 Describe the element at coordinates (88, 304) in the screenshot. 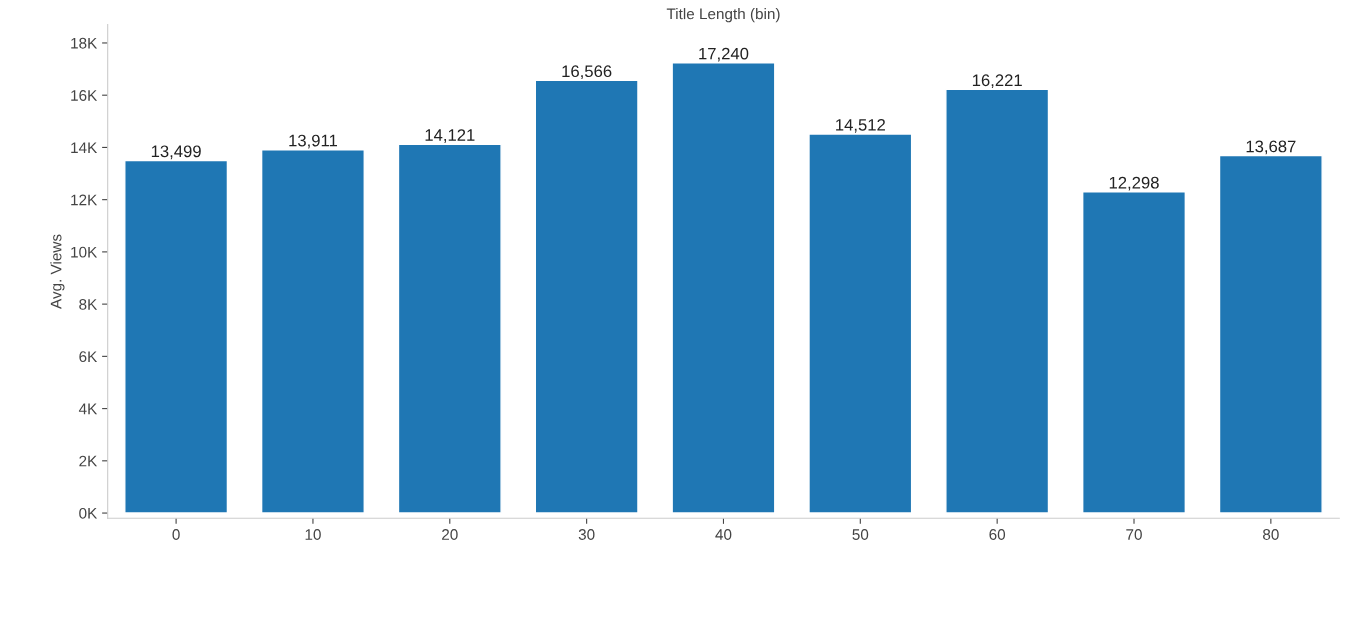

I see `y-tick-label: 8K` at that location.